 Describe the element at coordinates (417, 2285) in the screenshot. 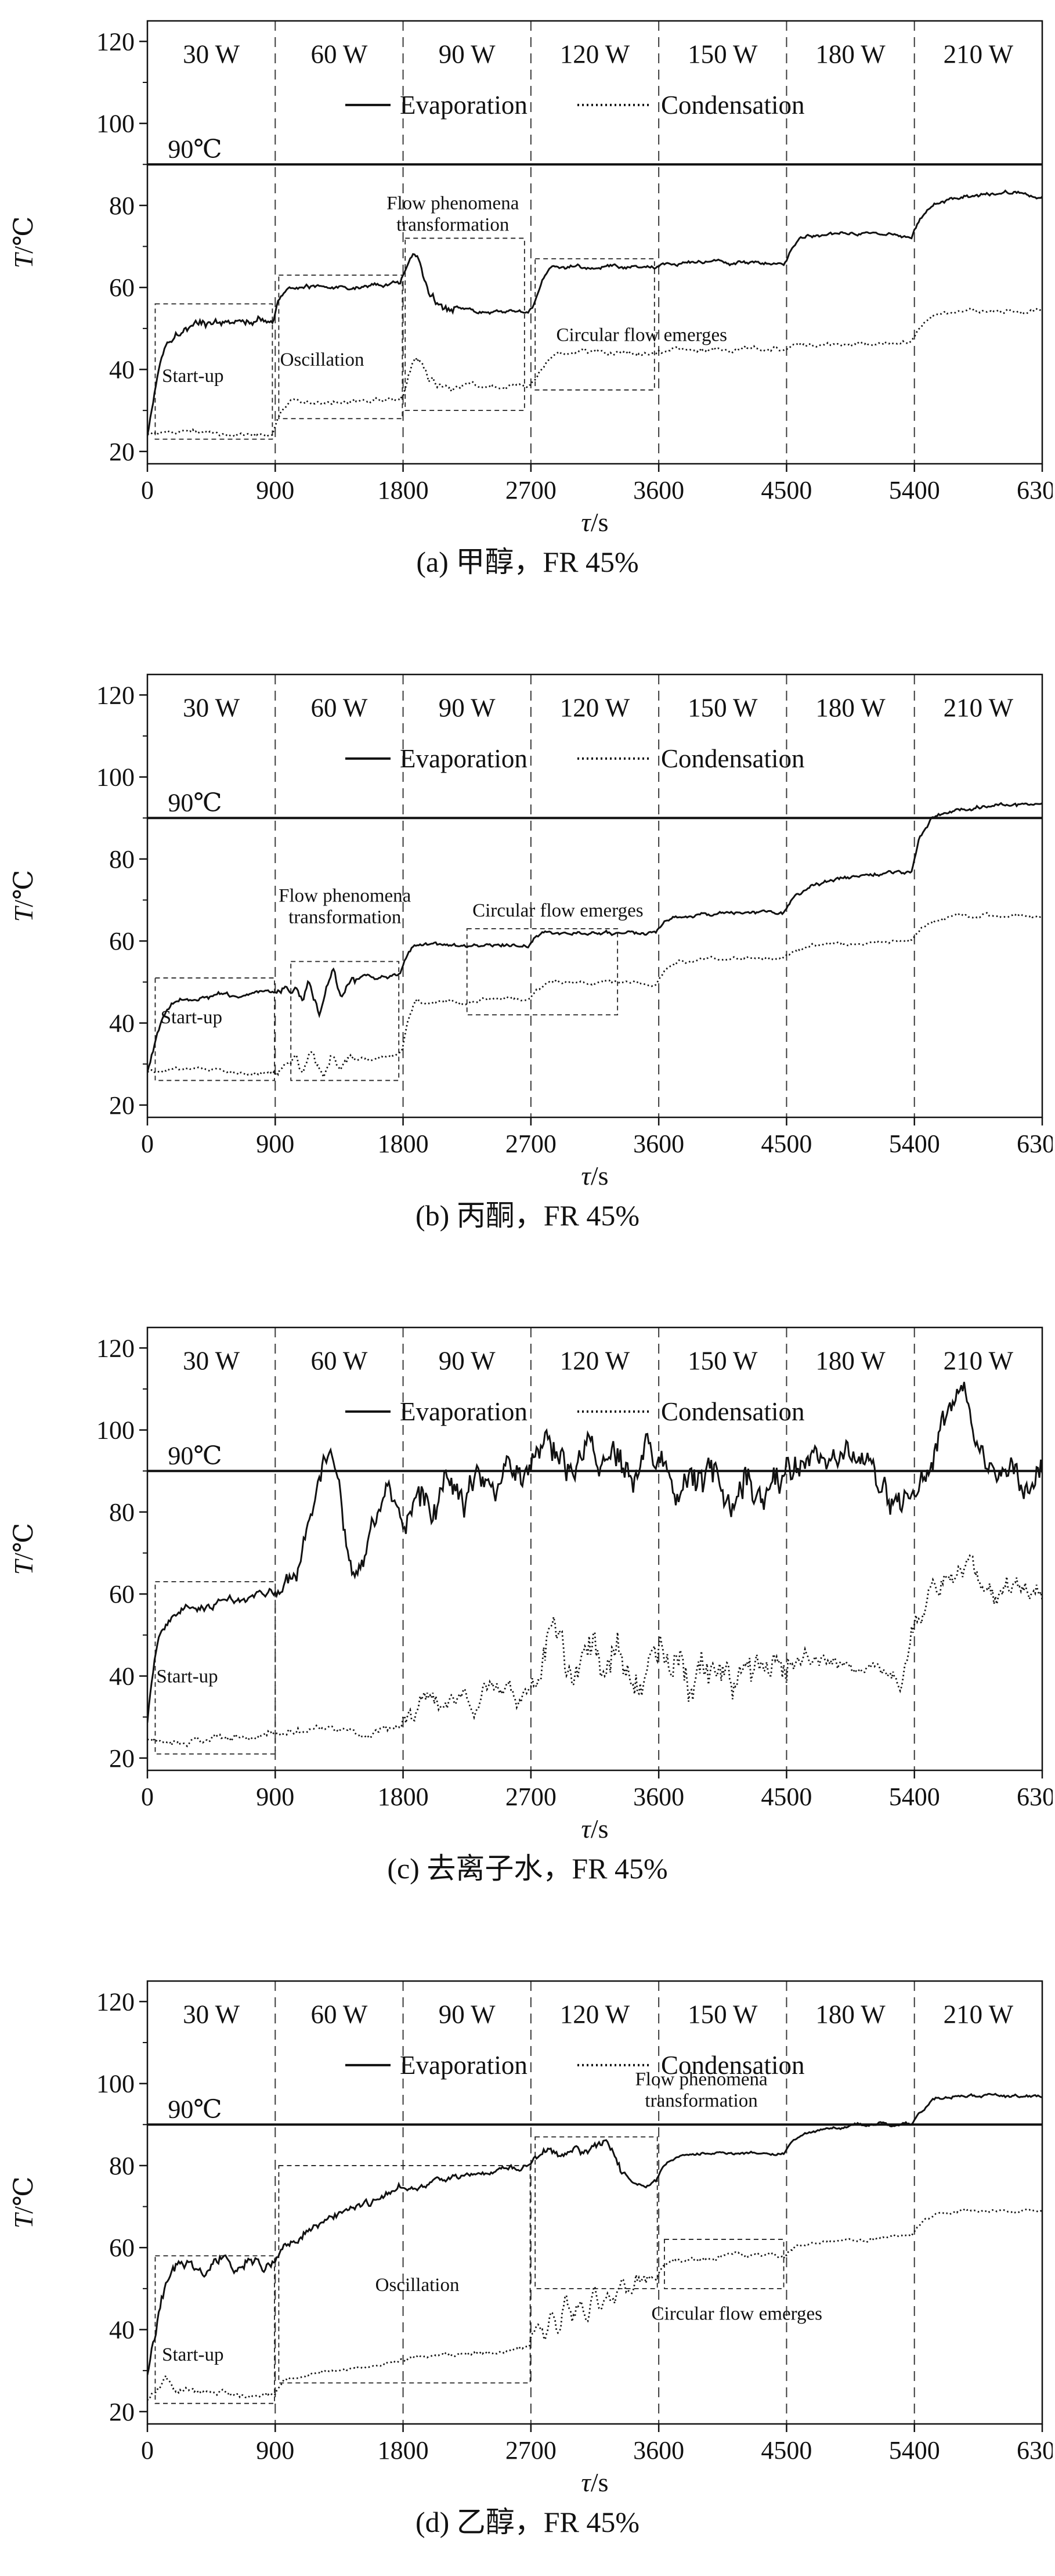

I see `annotation-label: Oscillation` at that location.